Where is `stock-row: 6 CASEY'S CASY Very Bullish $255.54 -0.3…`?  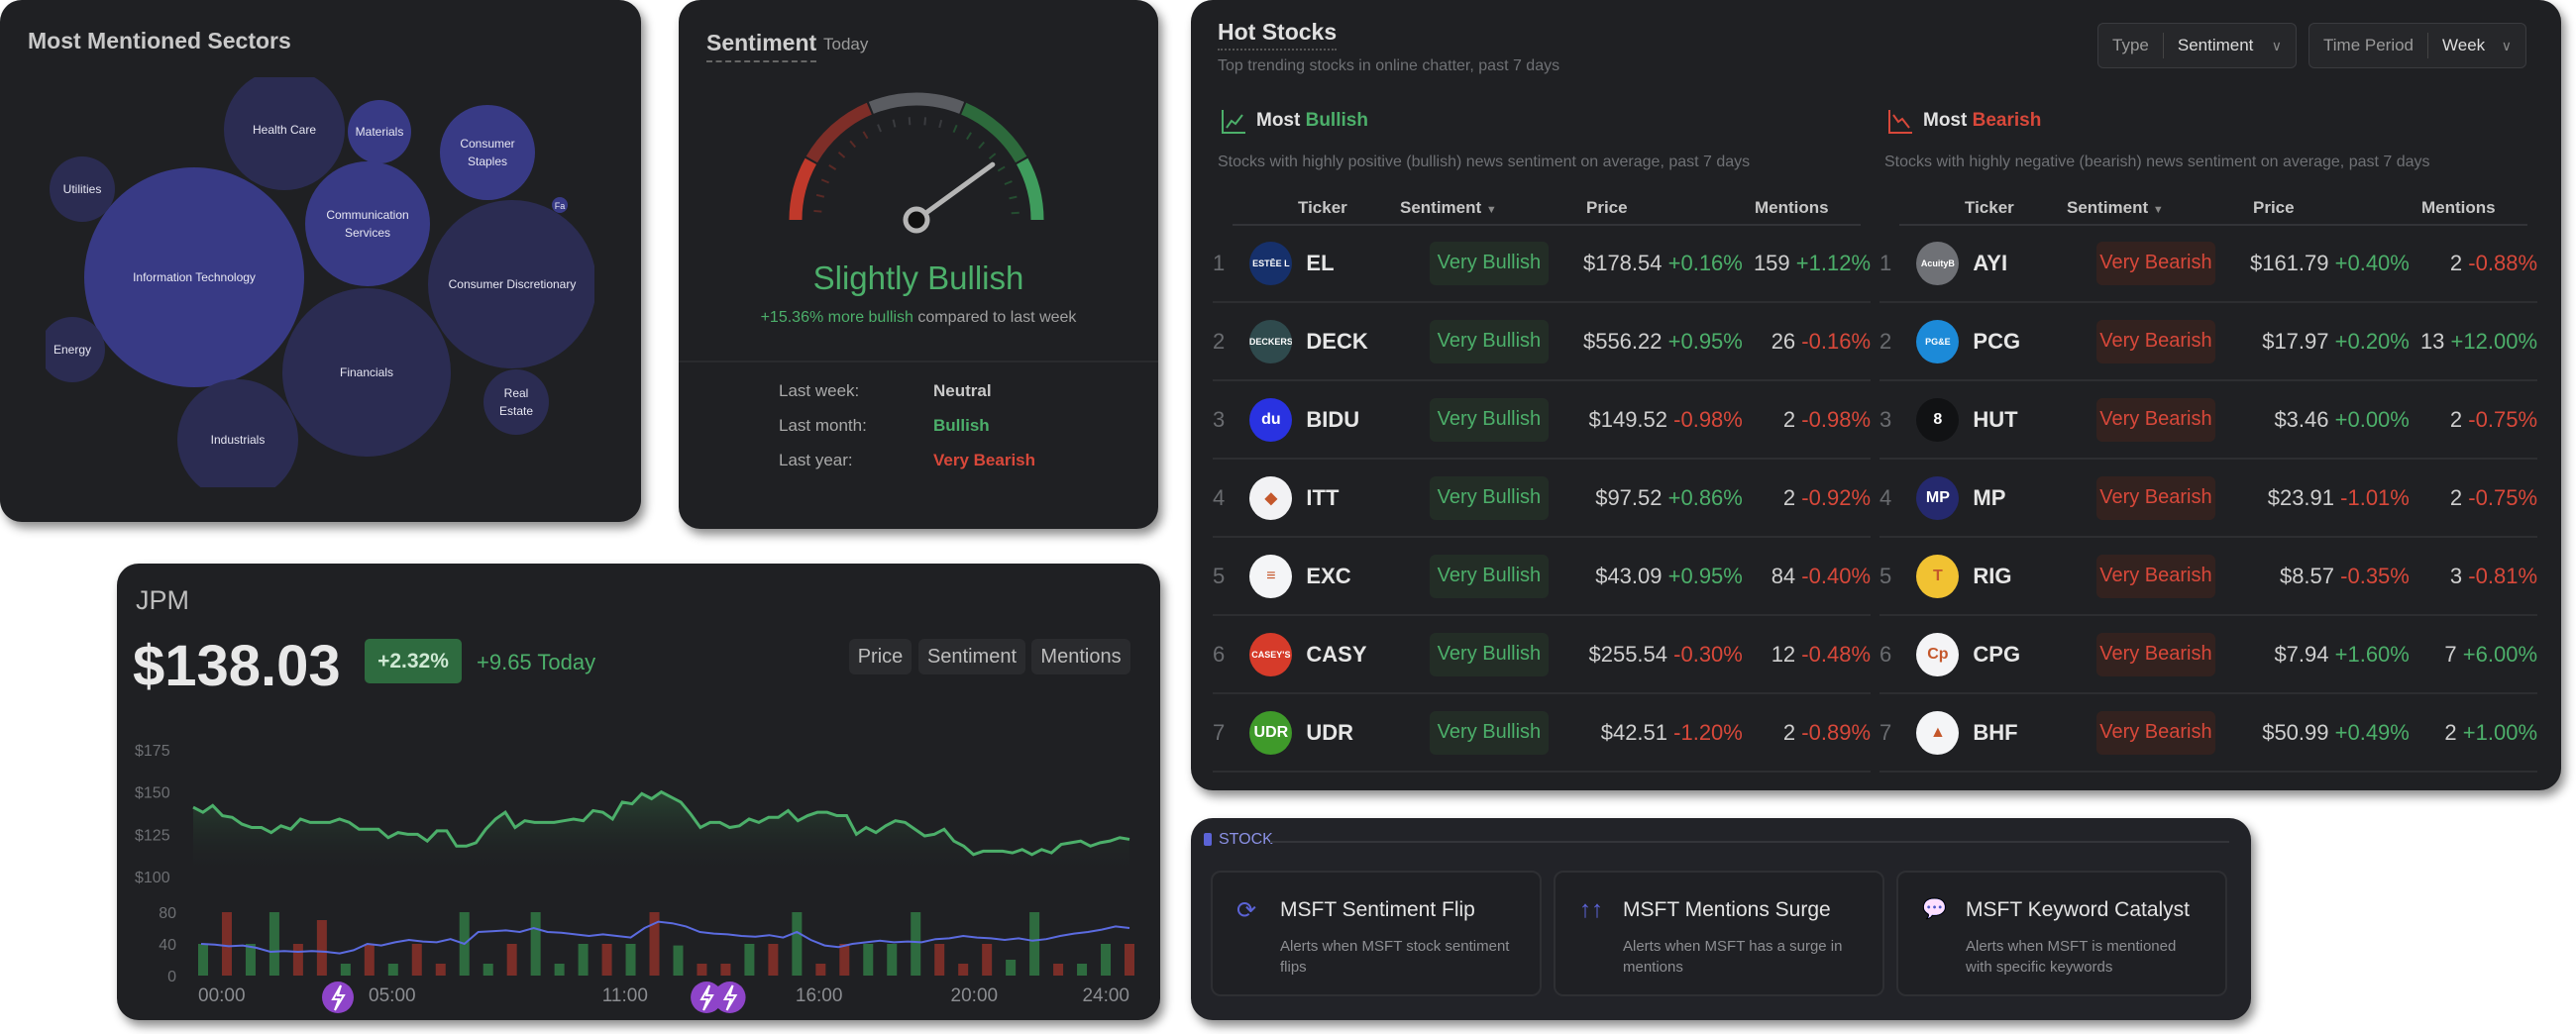 stock-row: 6 CASEY'S CASY Very Bullish $255.54 -0.3… is located at coordinates (1542, 655).